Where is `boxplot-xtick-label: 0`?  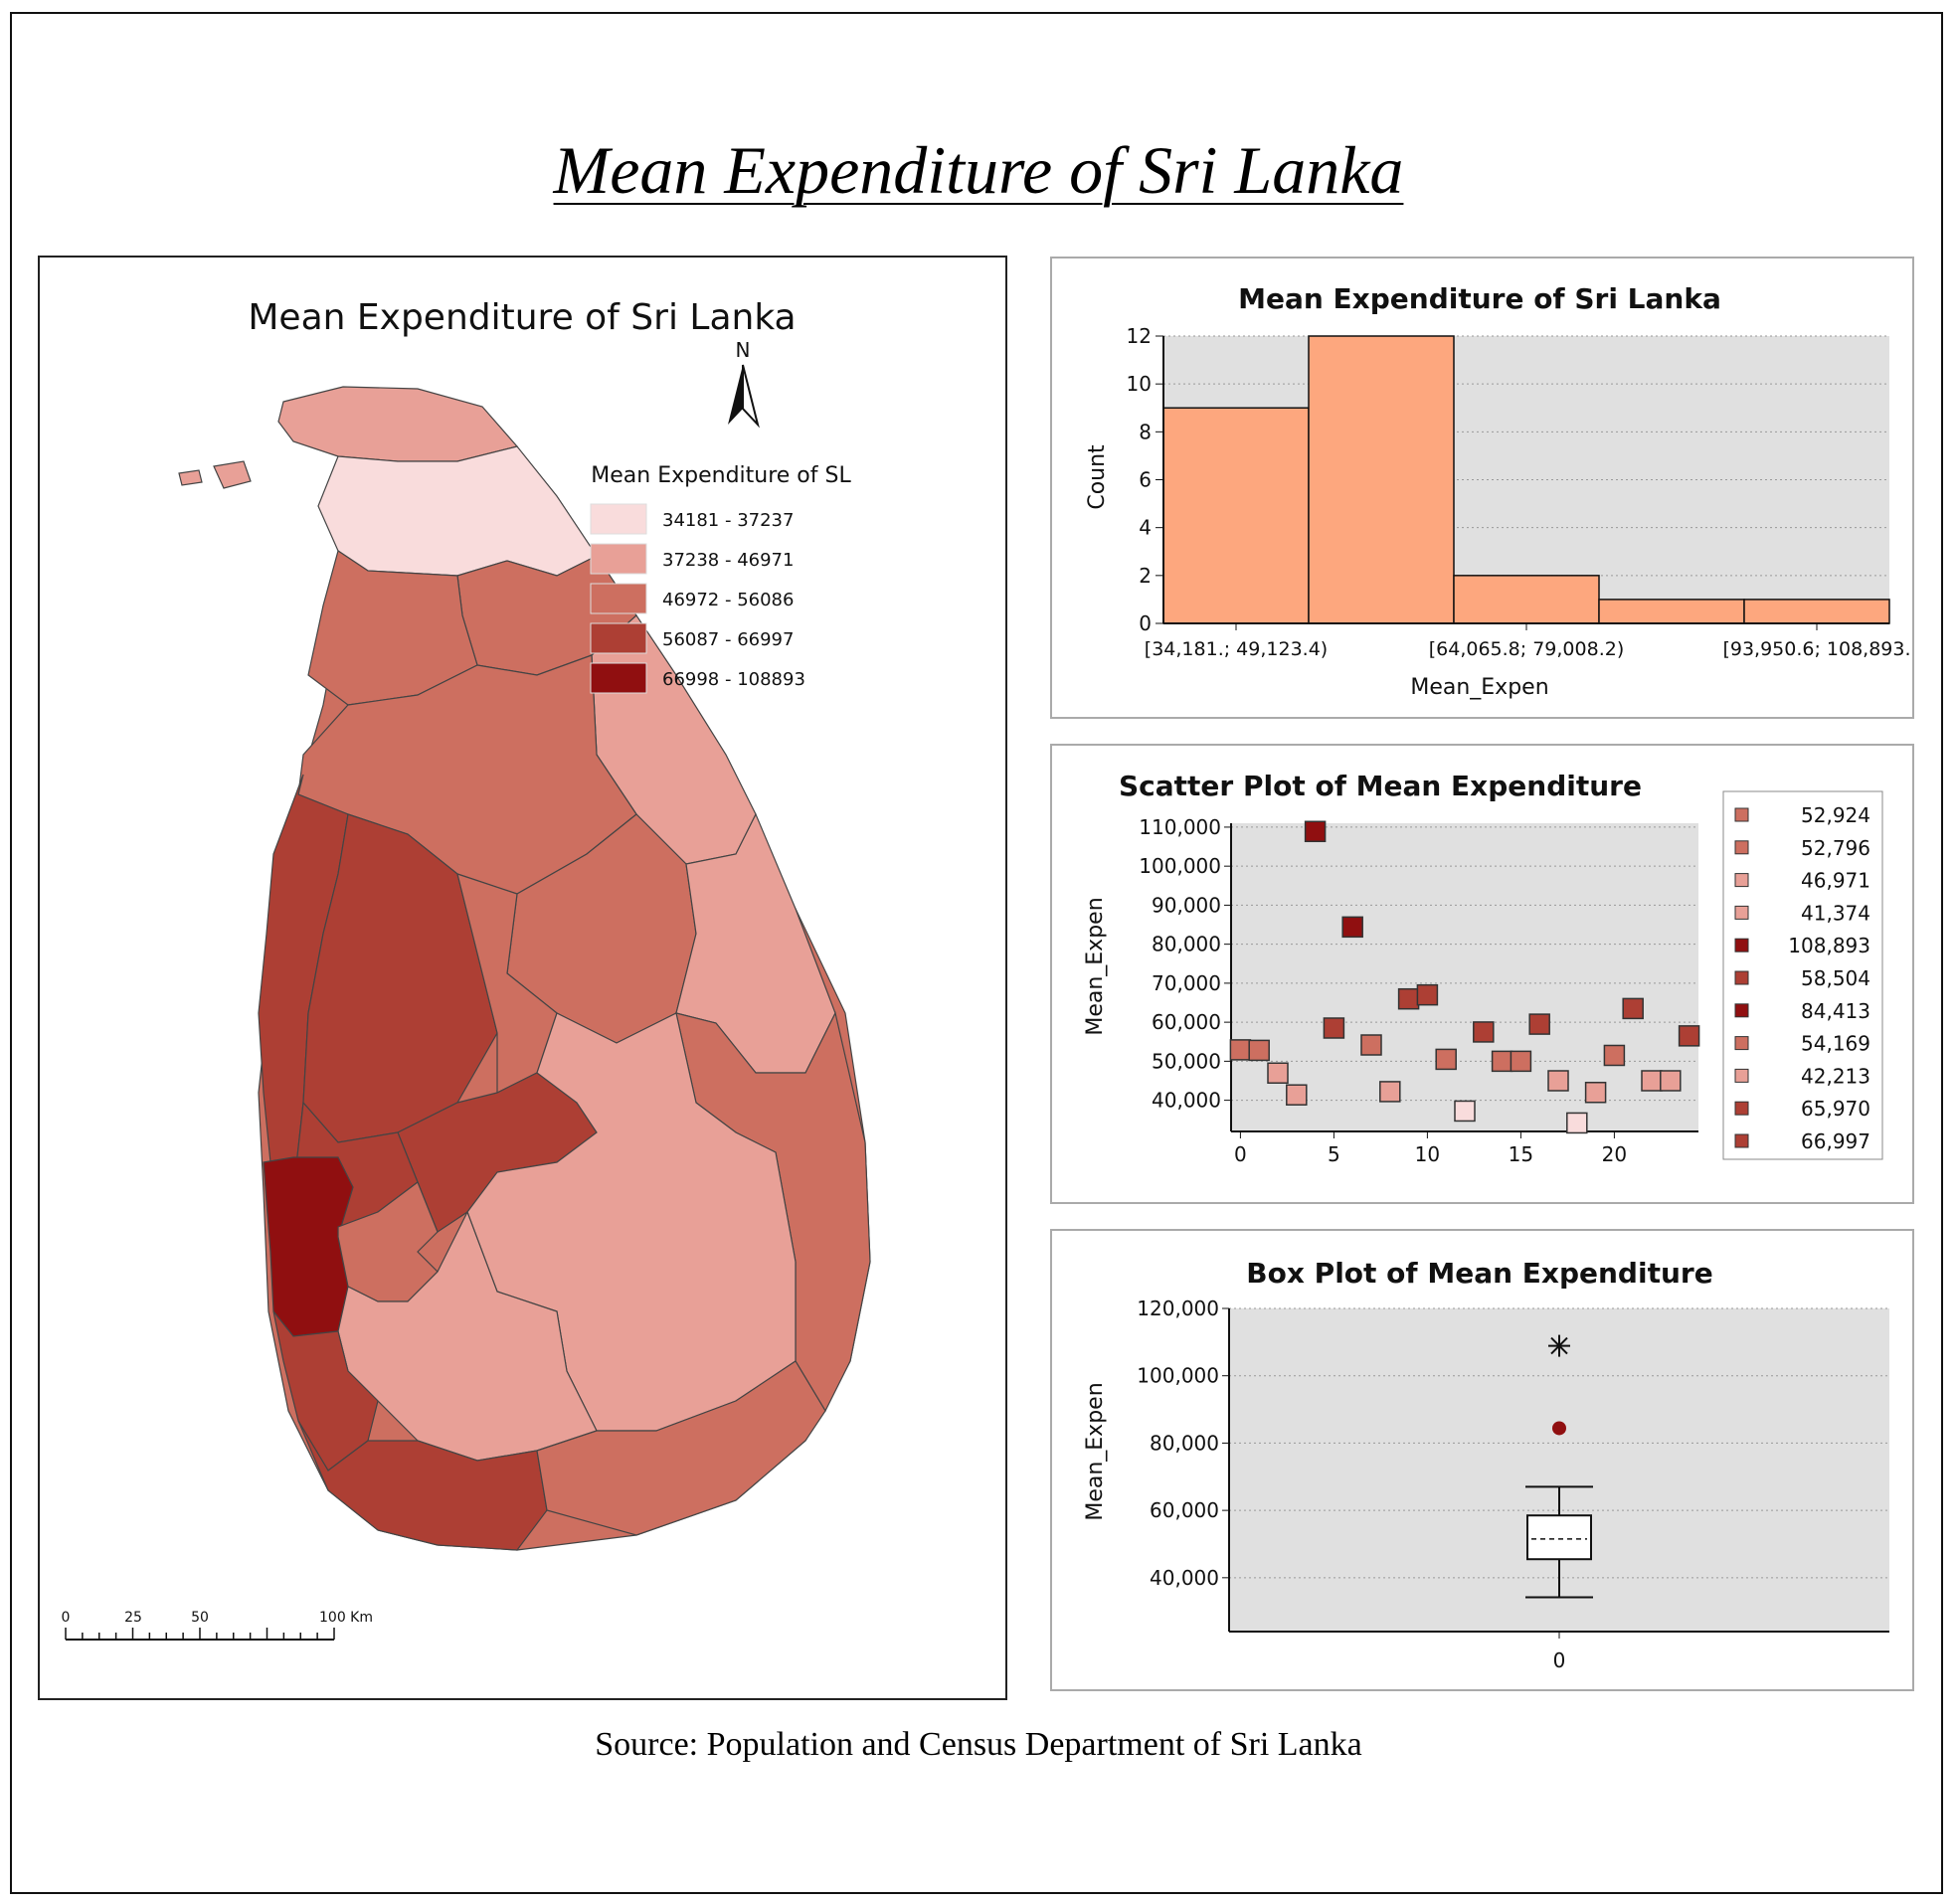 boxplot-xtick-label: 0 is located at coordinates (1559, 1660).